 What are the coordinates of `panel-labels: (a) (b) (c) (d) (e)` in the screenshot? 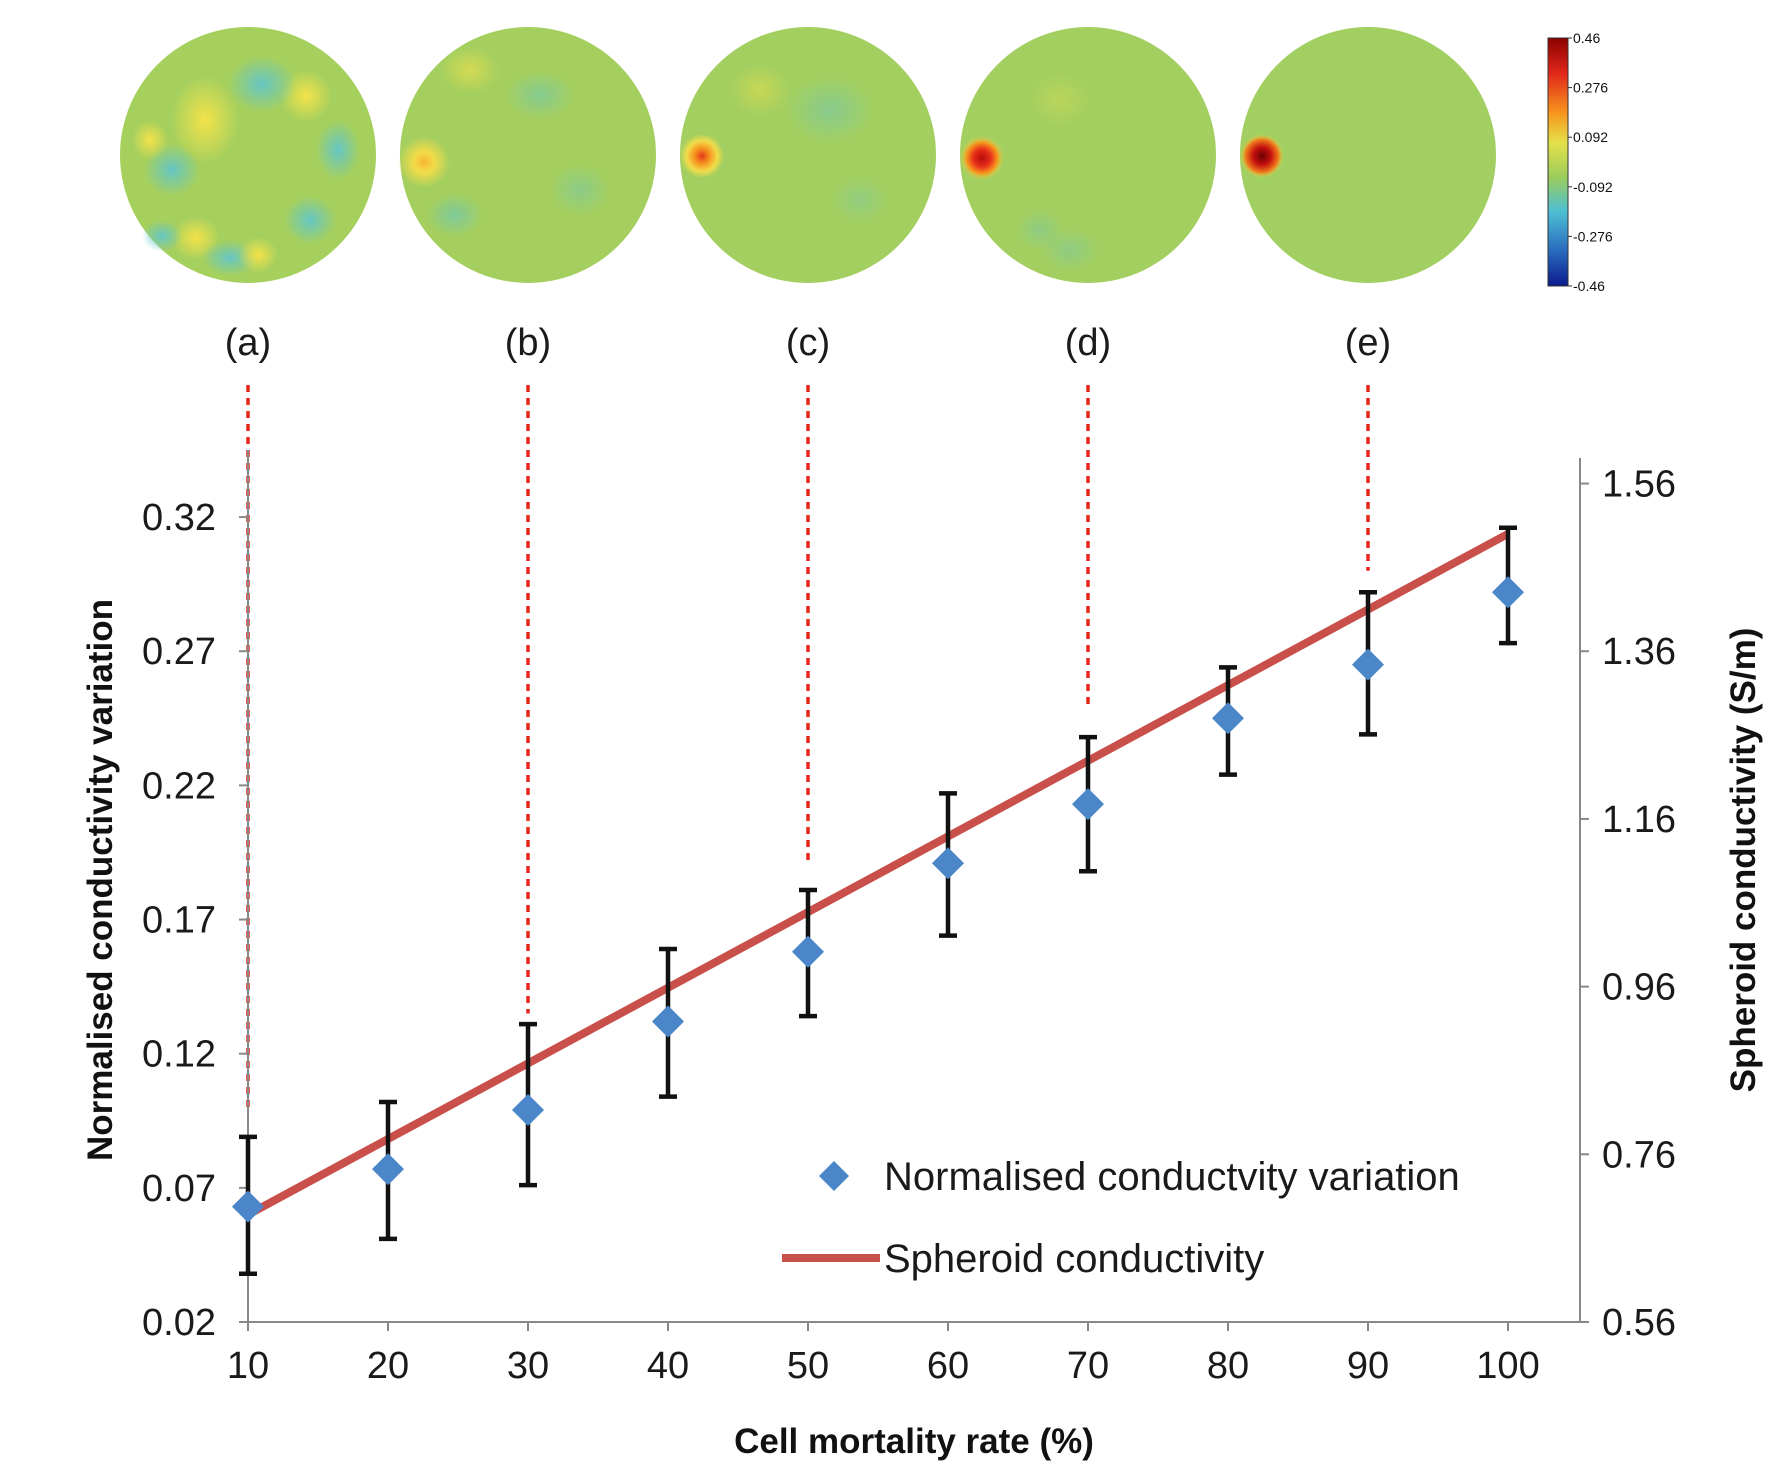 It's located at (808, 343).